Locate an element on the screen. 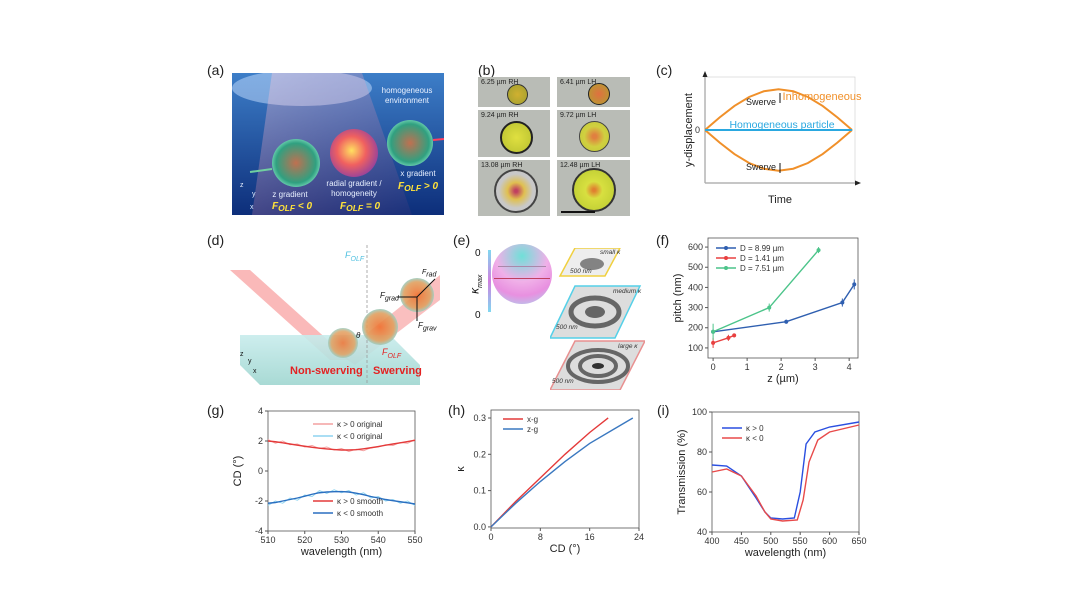 This screenshot has width=1090, height=613. f-grad-label: Fgrad is located at coordinates (389, 297).